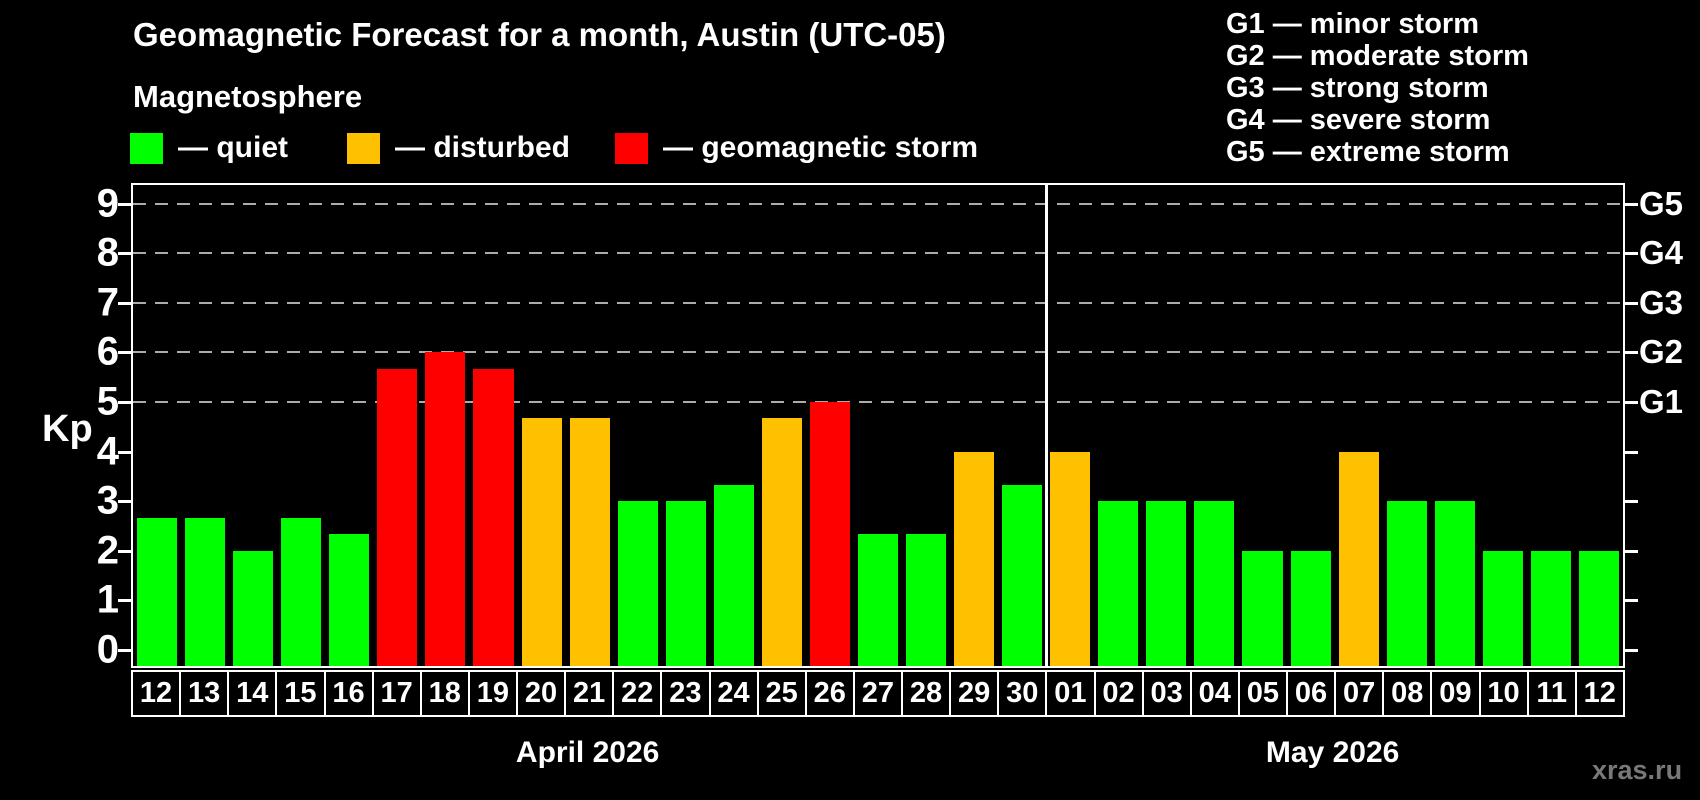 The image size is (1700, 800). What do you see at coordinates (878, 253) in the screenshot?
I see `gridline-kp8` at bounding box center [878, 253].